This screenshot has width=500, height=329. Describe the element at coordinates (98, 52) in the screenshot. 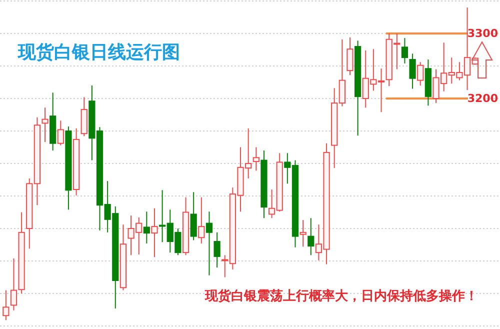

I see `text: 现货白银日线运行图` at that location.